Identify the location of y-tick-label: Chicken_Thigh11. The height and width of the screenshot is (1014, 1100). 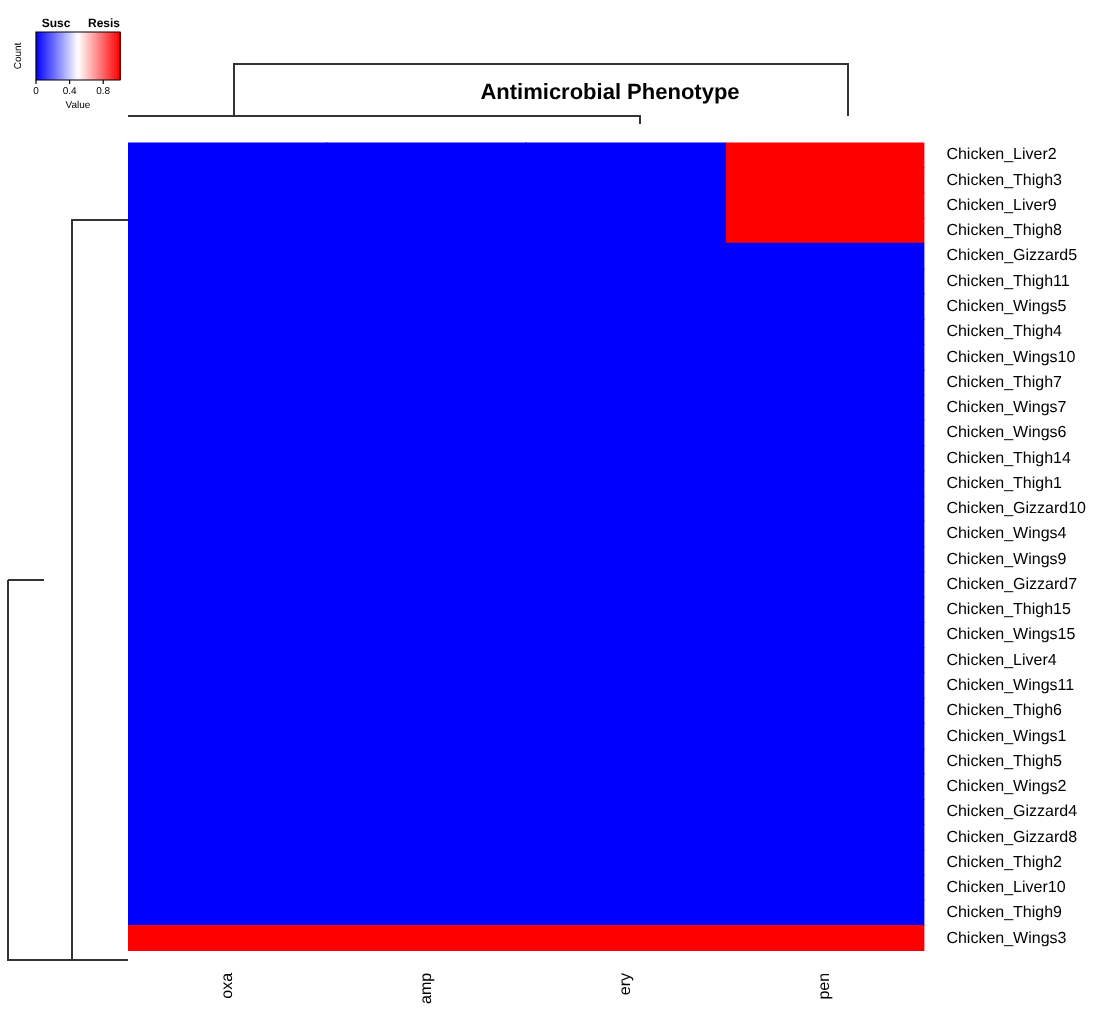
(1008, 280).